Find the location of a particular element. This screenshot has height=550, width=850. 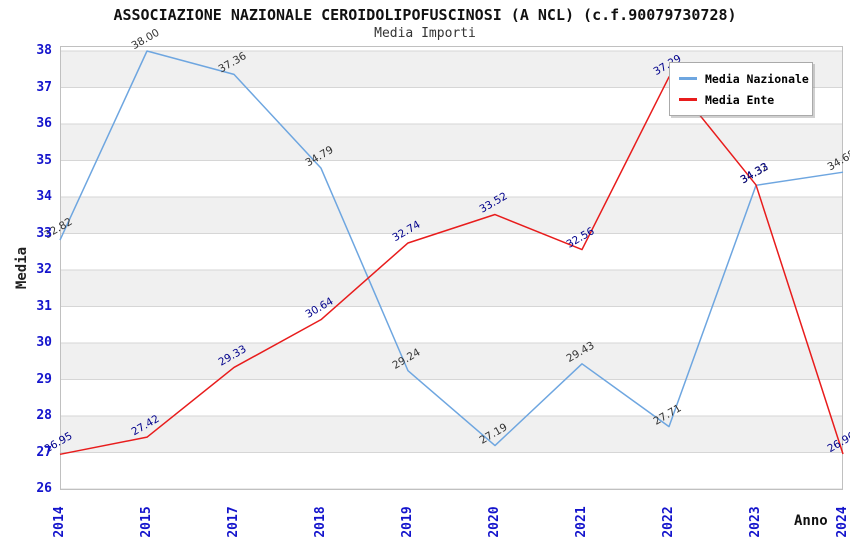

x-tick-label: 2018 is located at coordinates (320, 522).